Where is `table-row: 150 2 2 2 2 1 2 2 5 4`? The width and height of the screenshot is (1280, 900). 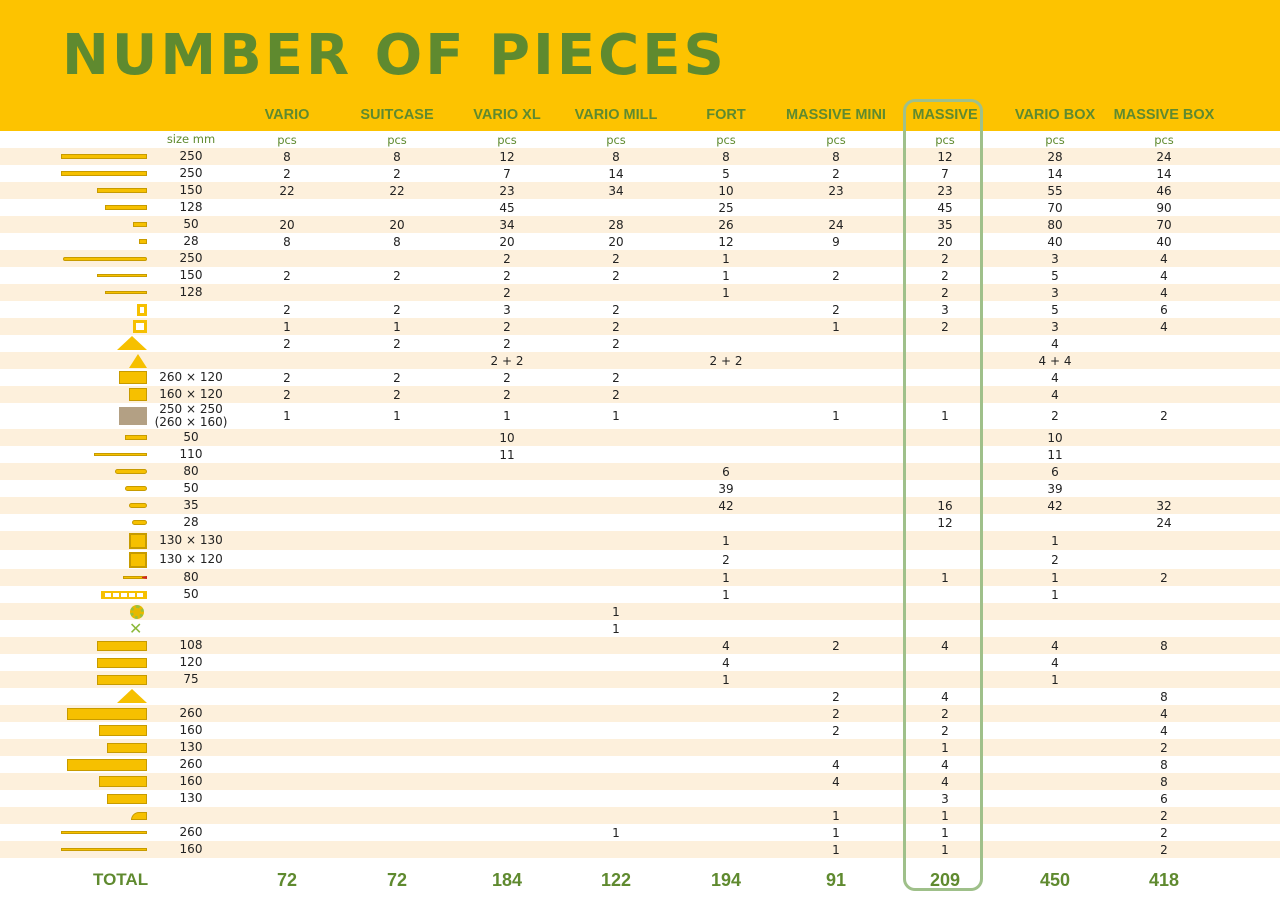
table-row: 150 2 2 2 2 1 2 2 5 4 is located at coordinates (640, 275).